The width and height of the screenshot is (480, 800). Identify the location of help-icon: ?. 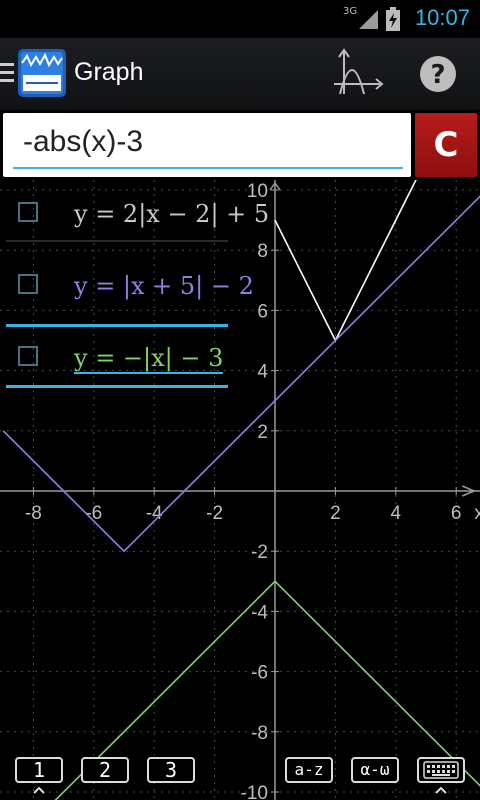
(438, 74).